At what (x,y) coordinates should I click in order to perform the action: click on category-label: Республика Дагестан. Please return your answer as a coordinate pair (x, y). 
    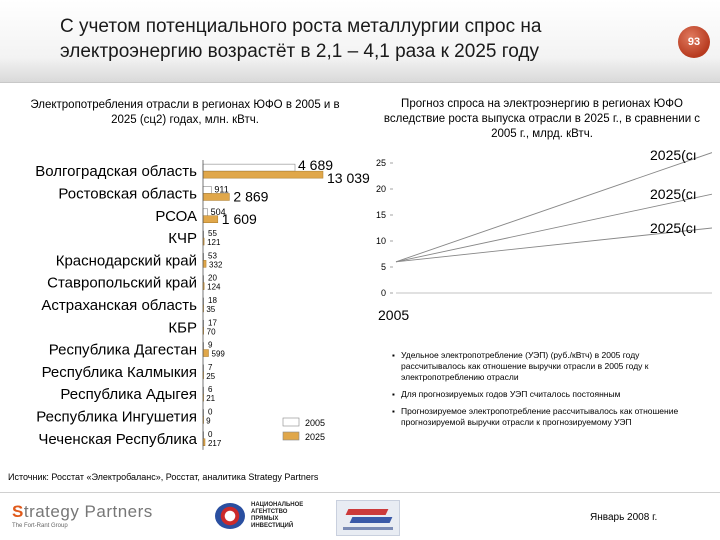
    Looking at the image, I should click on (123, 350).